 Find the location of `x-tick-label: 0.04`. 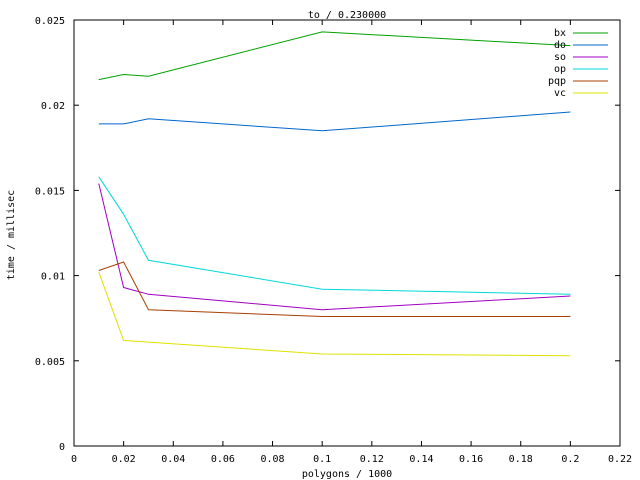

x-tick-label: 0.04 is located at coordinates (173, 459).